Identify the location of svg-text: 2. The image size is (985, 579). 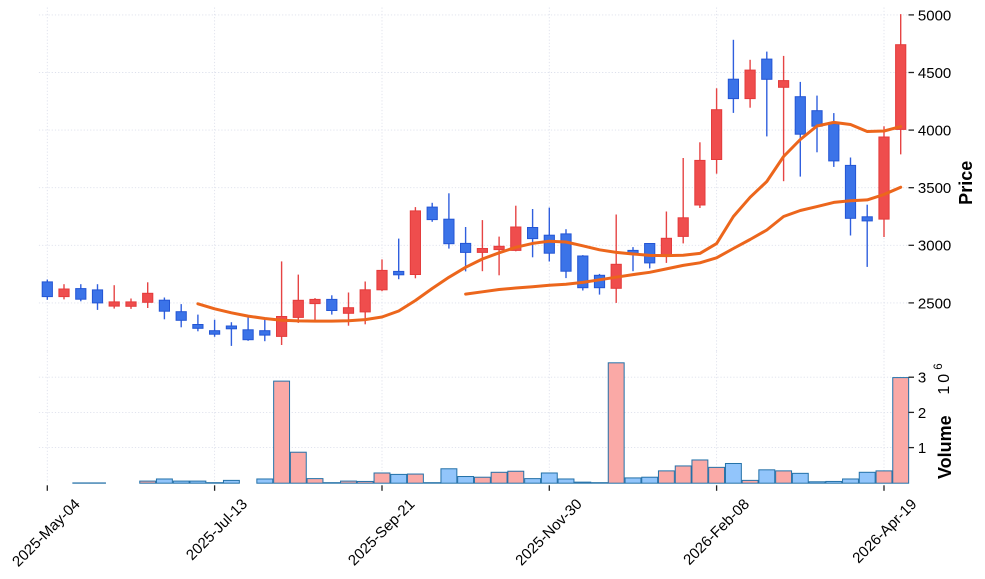
(922, 413).